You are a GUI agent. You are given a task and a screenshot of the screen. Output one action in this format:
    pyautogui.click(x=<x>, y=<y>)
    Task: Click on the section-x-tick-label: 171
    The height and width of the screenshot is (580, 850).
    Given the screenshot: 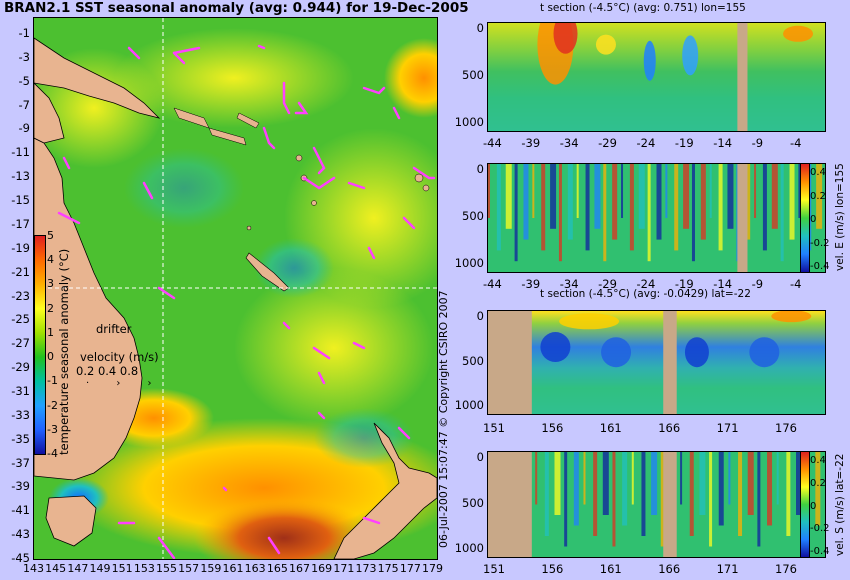 What is the action you would take?
    pyautogui.click(x=727, y=428)
    